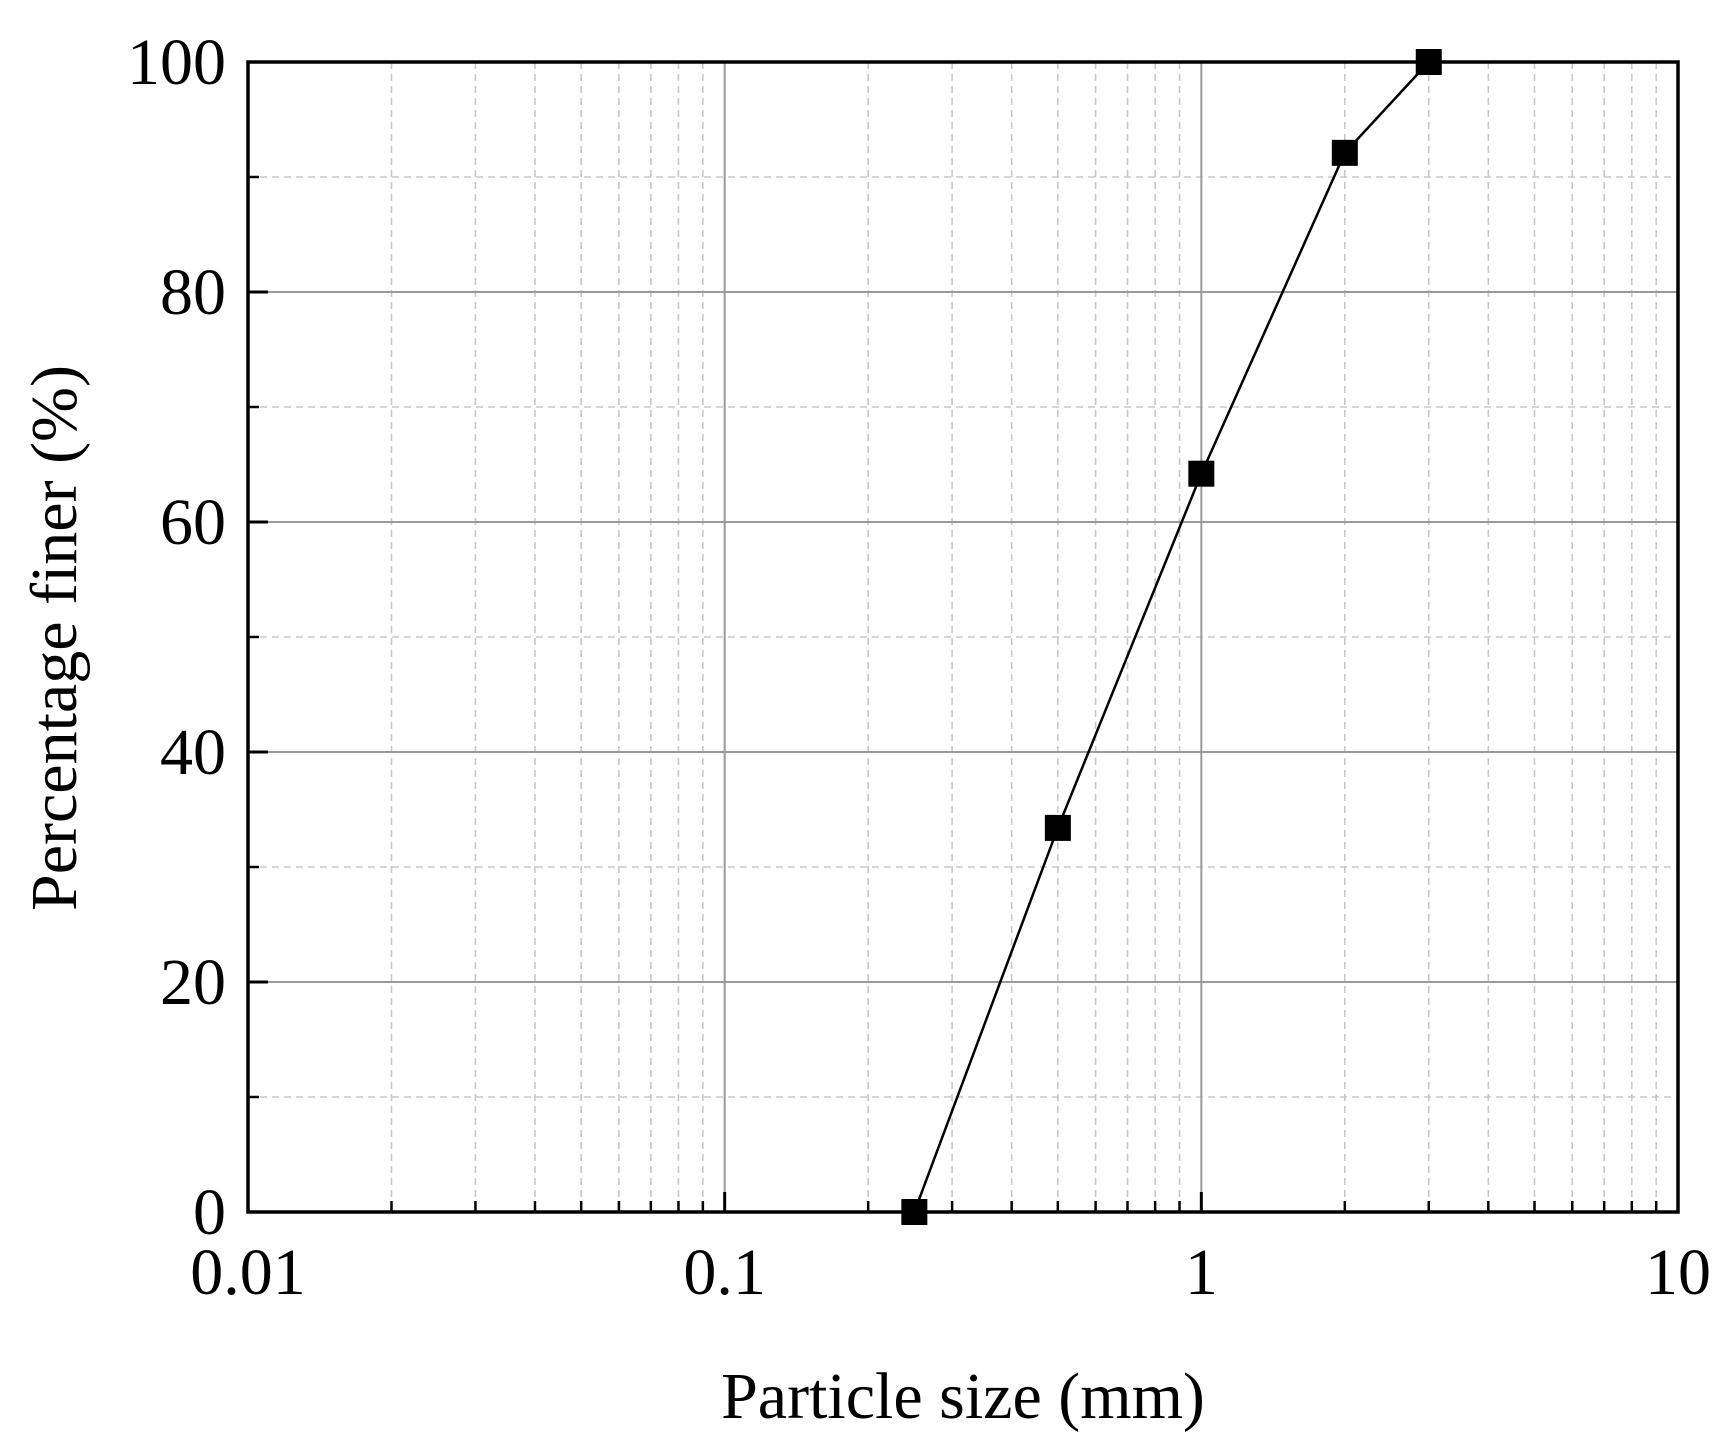 The height and width of the screenshot is (1436, 1728). What do you see at coordinates (193, 982) in the screenshot?
I see `y-tick-label: 20` at bounding box center [193, 982].